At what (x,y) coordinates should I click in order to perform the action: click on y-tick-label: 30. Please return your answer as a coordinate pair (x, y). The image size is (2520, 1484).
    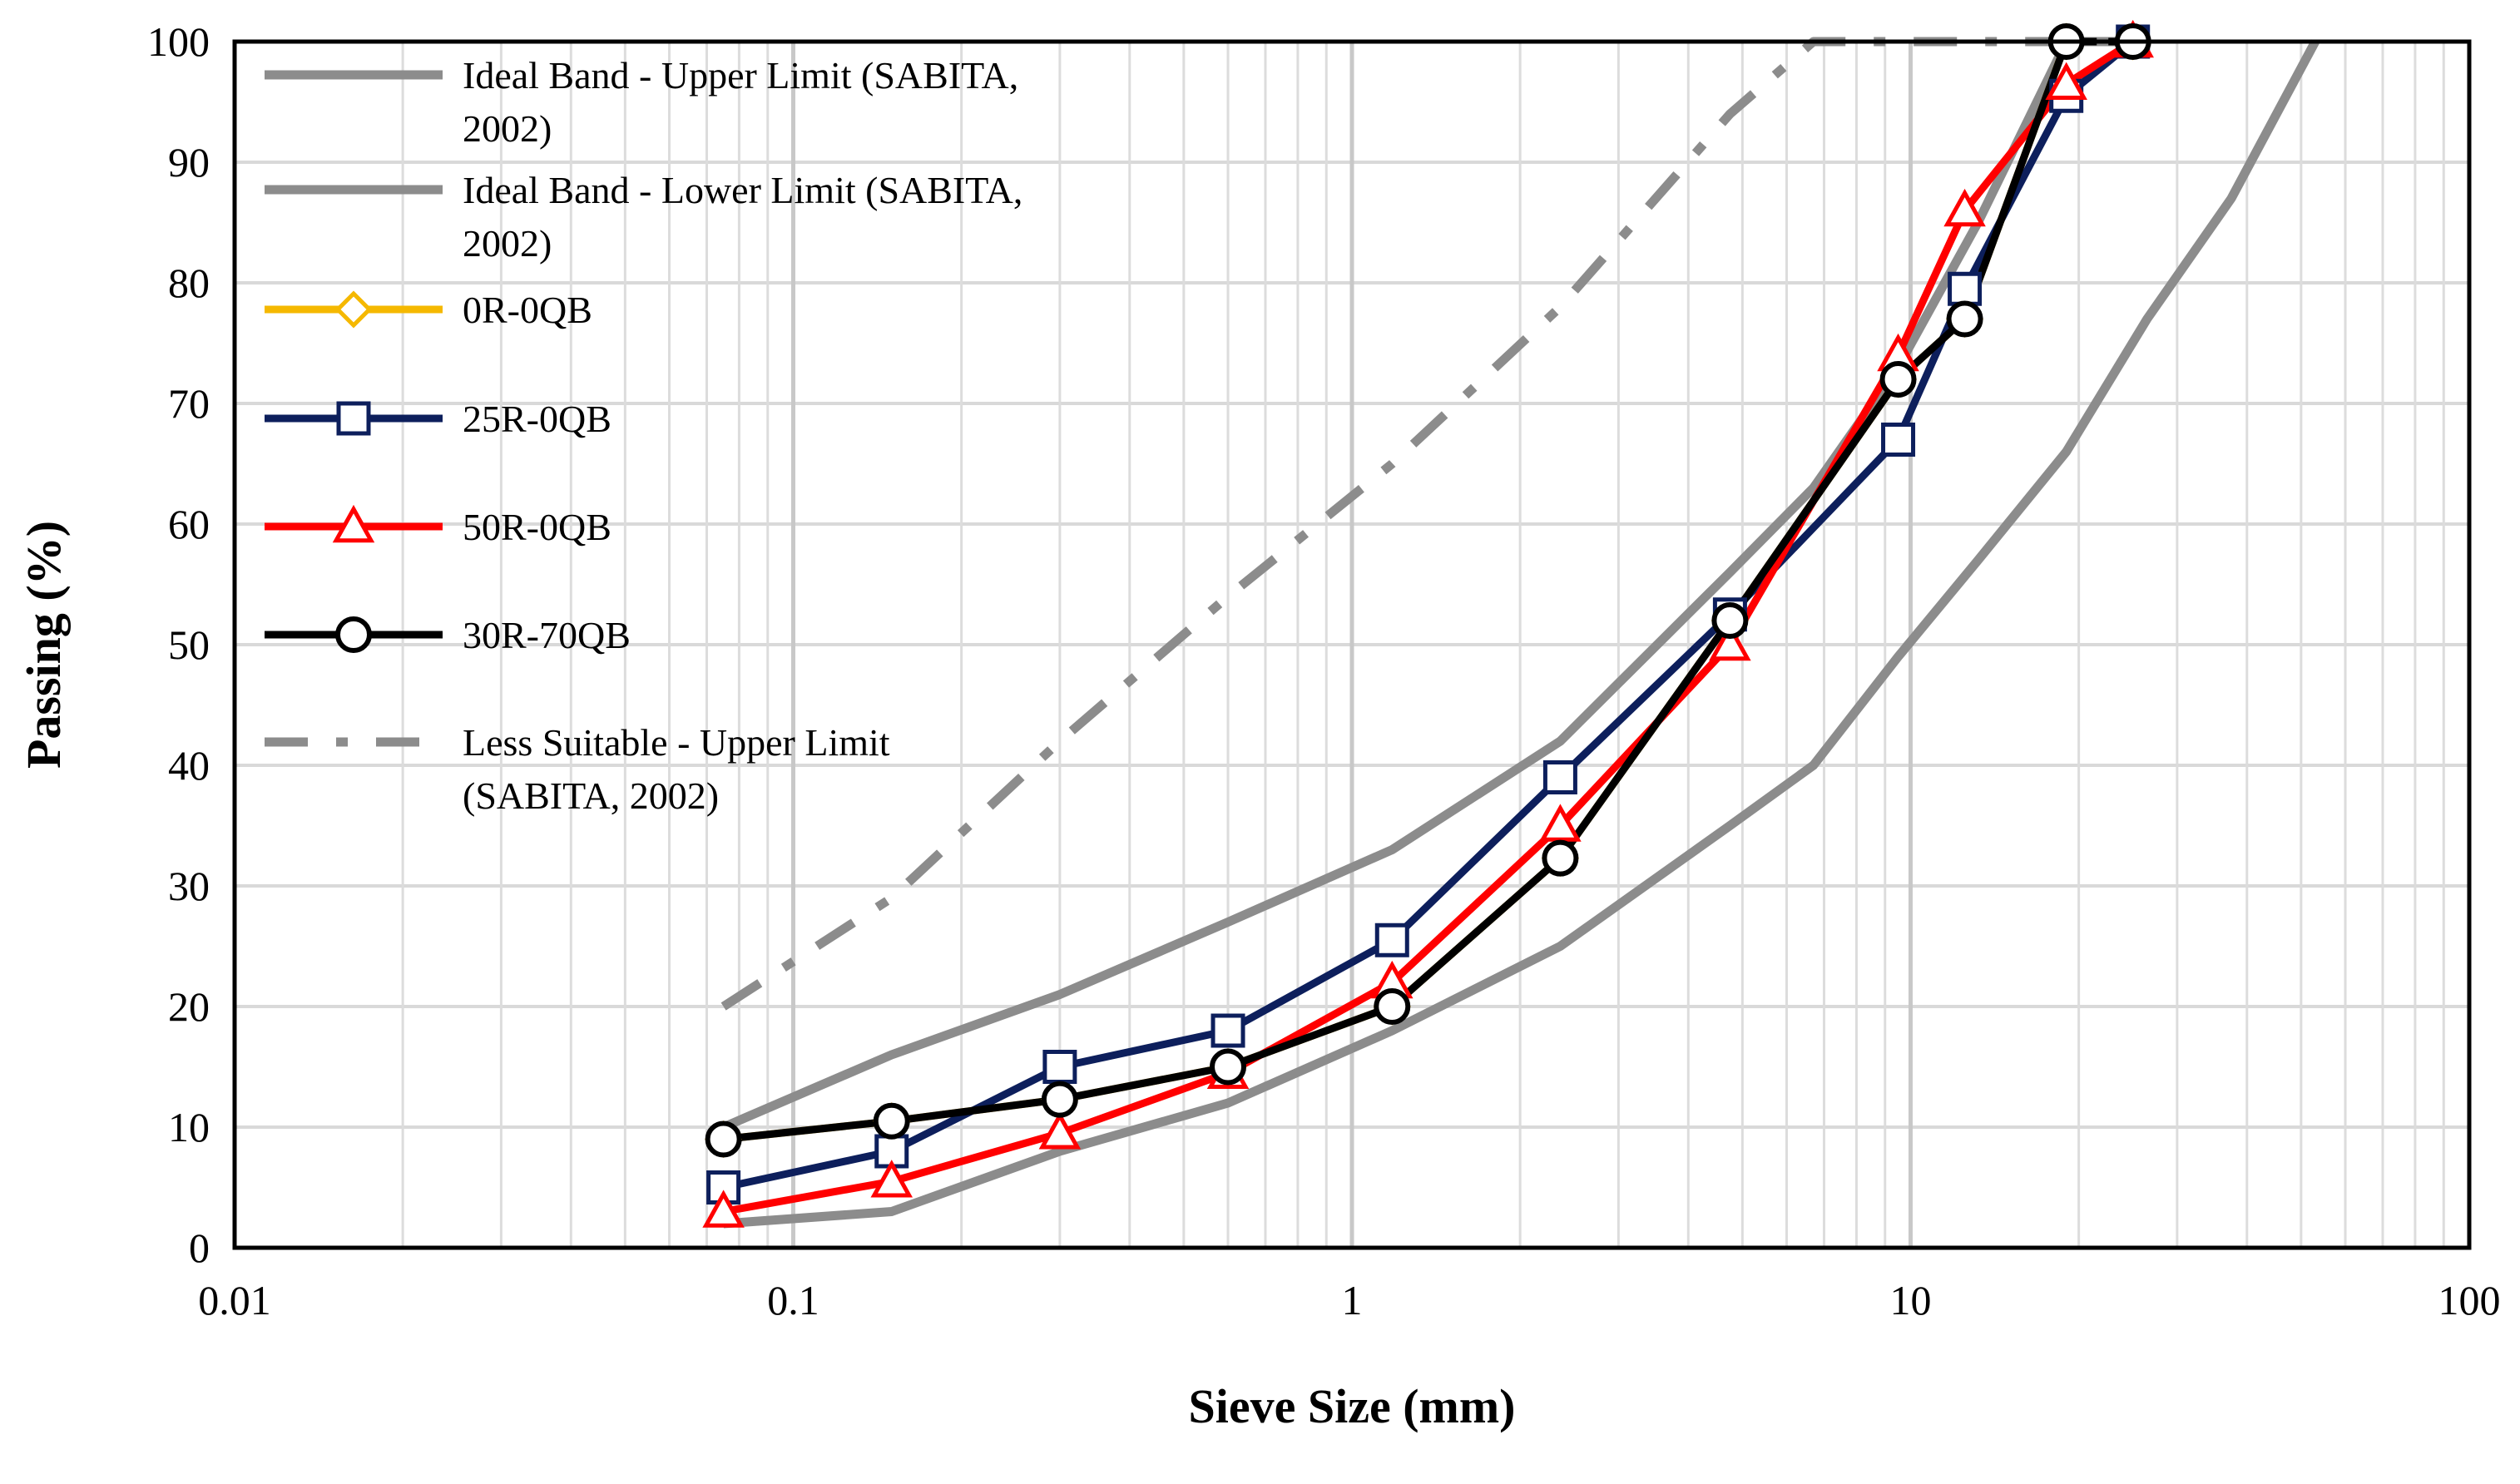
    Looking at the image, I should click on (189, 886).